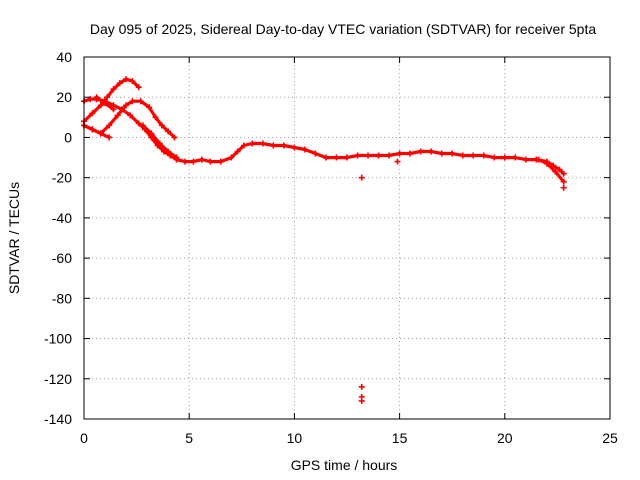 This screenshot has height=480, width=640. I want to click on series-arc-c, so click(129, 119).